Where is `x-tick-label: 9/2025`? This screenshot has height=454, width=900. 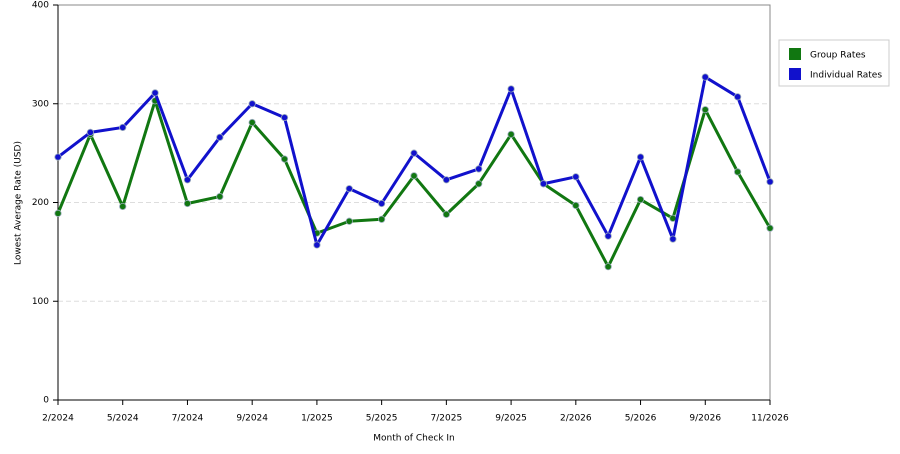
x-tick-label: 9/2025 is located at coordinates (511, 419).